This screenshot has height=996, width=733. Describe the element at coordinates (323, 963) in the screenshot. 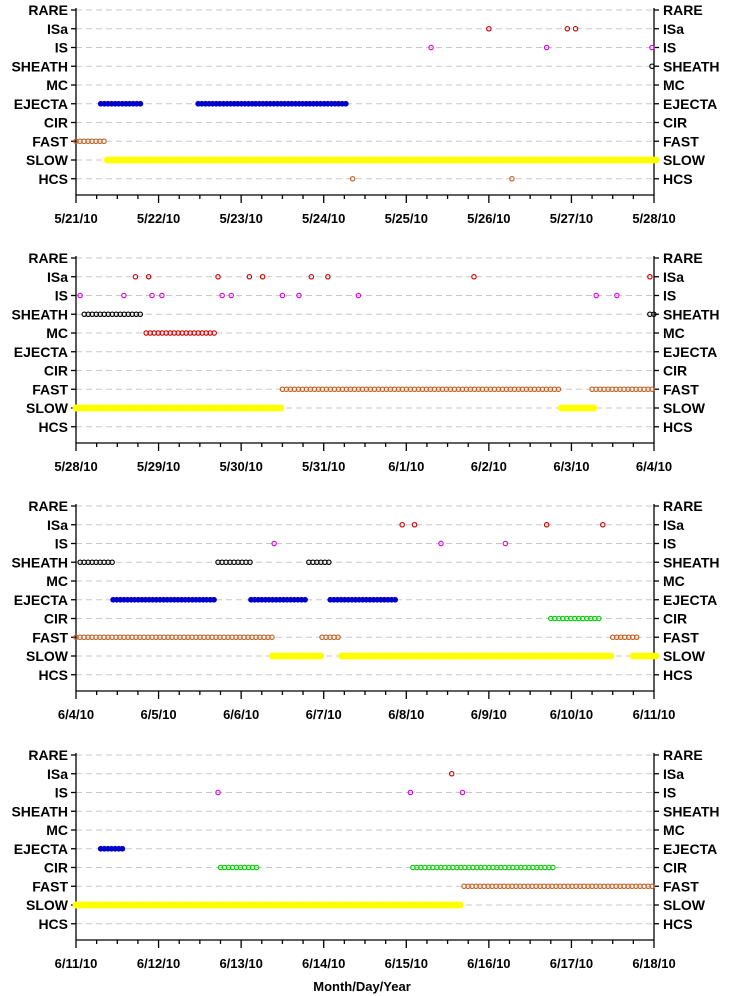

I see `x-tick-label: 6/14/10` at that location.